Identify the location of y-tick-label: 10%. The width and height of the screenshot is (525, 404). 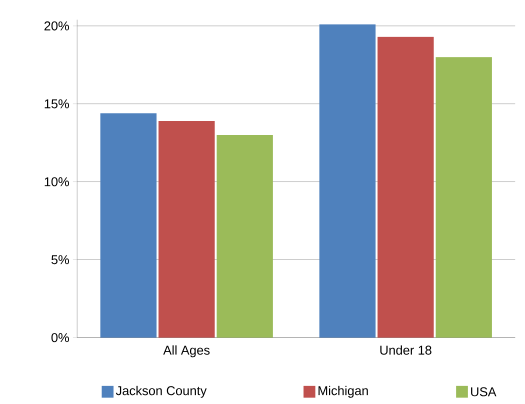
(56, 182).